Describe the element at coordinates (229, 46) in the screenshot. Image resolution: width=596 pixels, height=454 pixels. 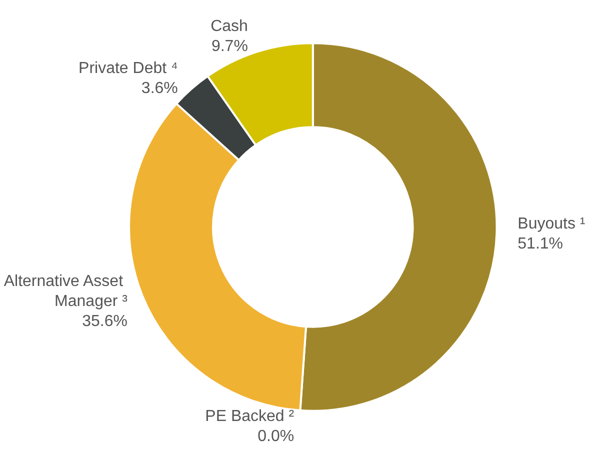
I see `data-label: 9.7%` at that location.